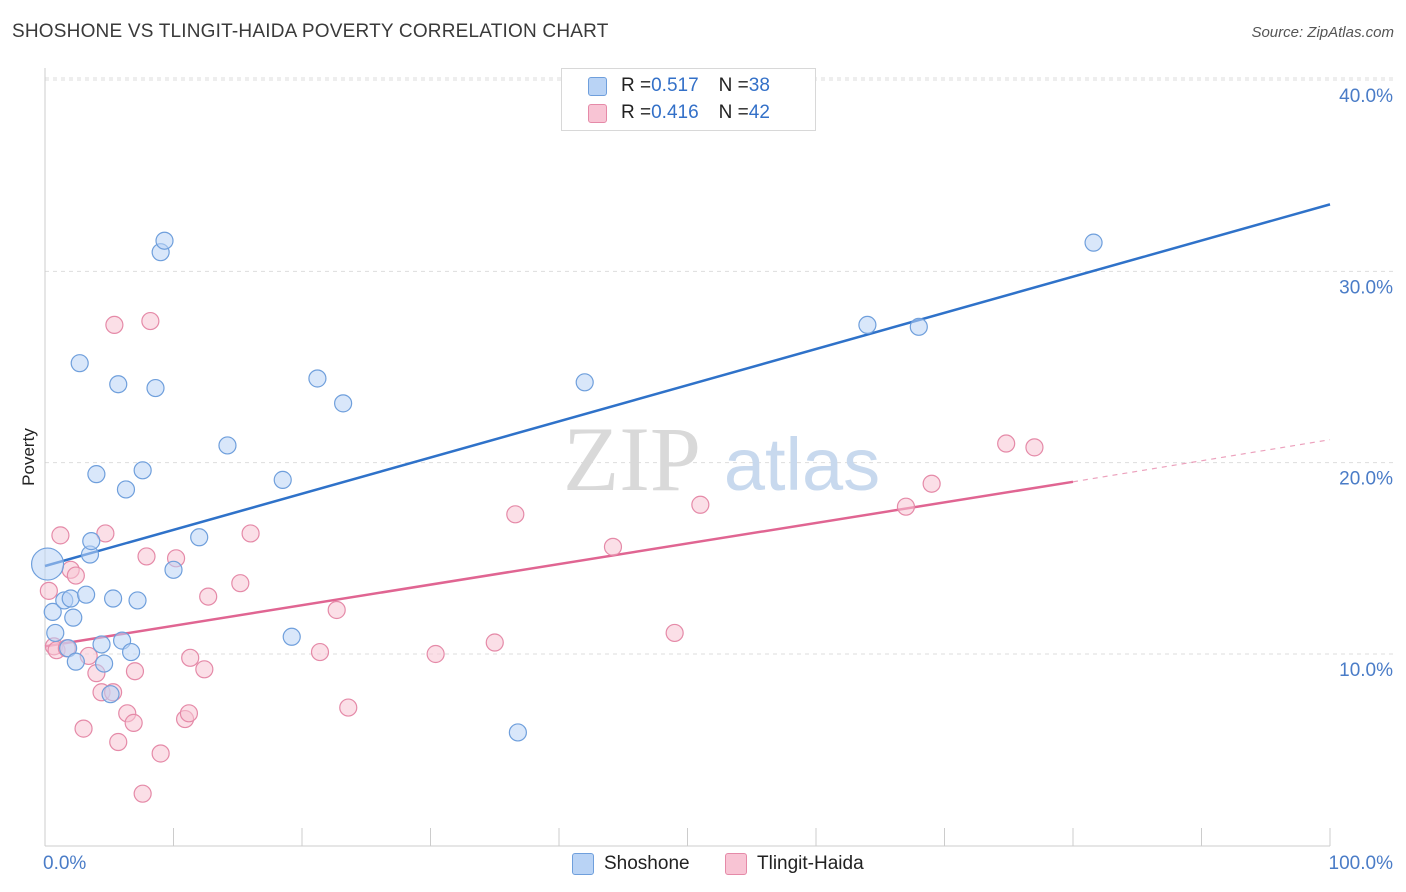  Describe the element at coordinates (559, 564) in the screenshot. I see `trend-line-tlingit-haida` at that location.